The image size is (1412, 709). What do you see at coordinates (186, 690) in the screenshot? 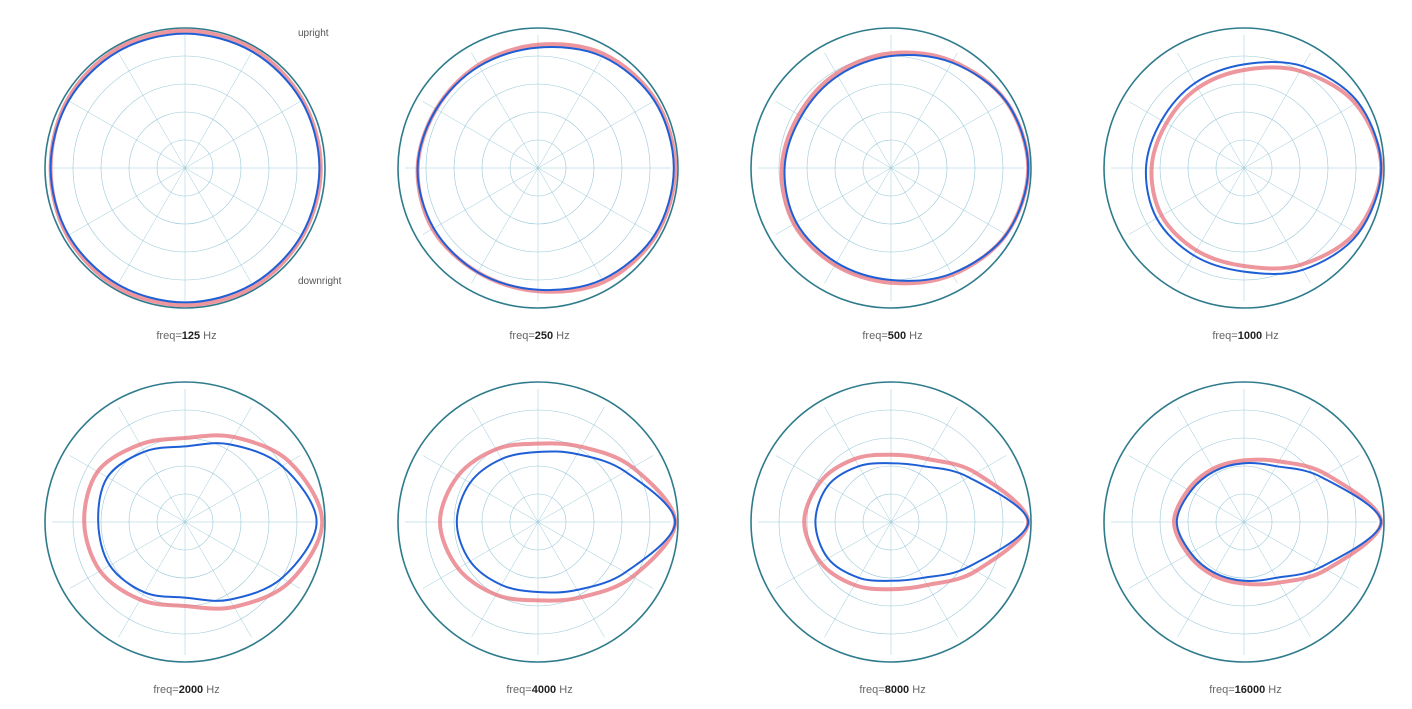
I see `plot-caption: freq=2000 Hz` at bounding box center [186, 690].